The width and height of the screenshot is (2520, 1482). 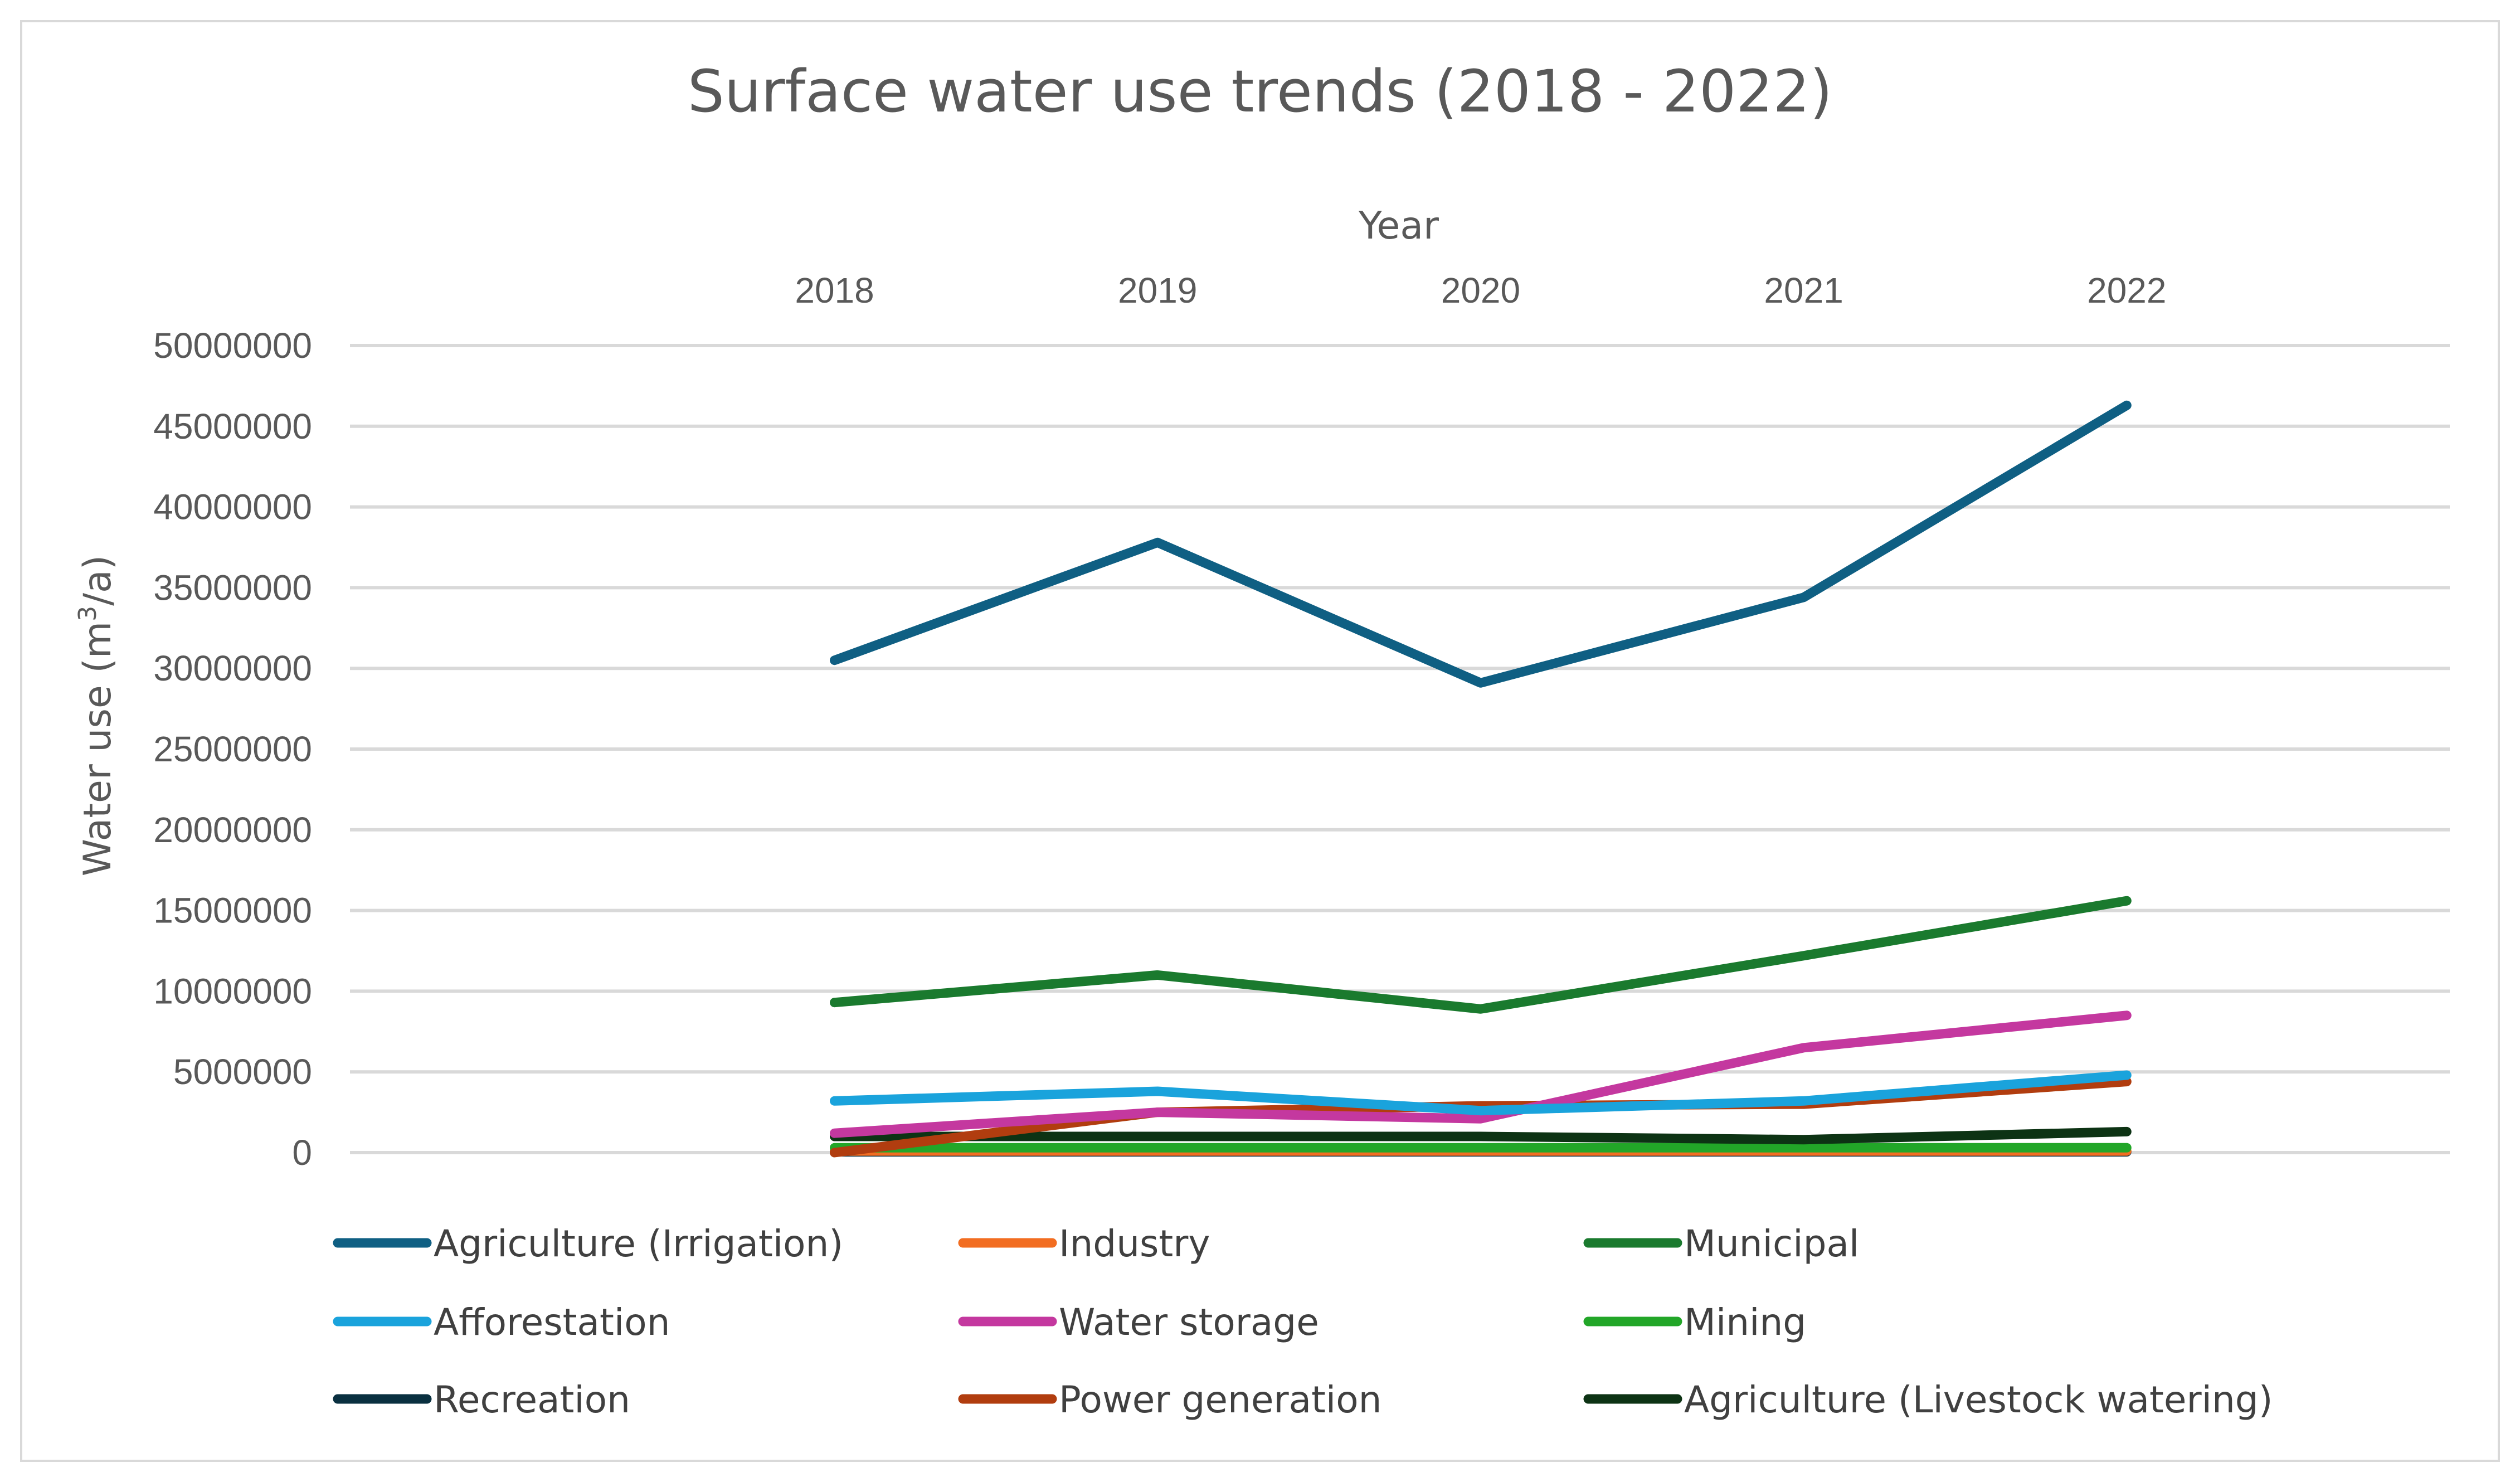 What do you see at coordinates (242, 1072) in the screenshot?
I see `y-tick-label: 5000000` at bounding box center [242, 1072].